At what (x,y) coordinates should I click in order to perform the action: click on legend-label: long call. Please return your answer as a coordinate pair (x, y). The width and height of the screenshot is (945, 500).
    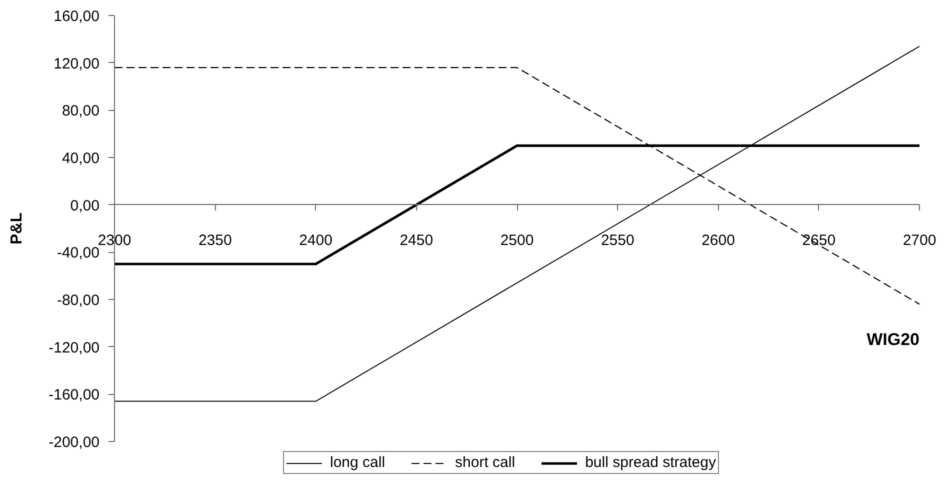
    Looking at the image, I should click on (358, 462).